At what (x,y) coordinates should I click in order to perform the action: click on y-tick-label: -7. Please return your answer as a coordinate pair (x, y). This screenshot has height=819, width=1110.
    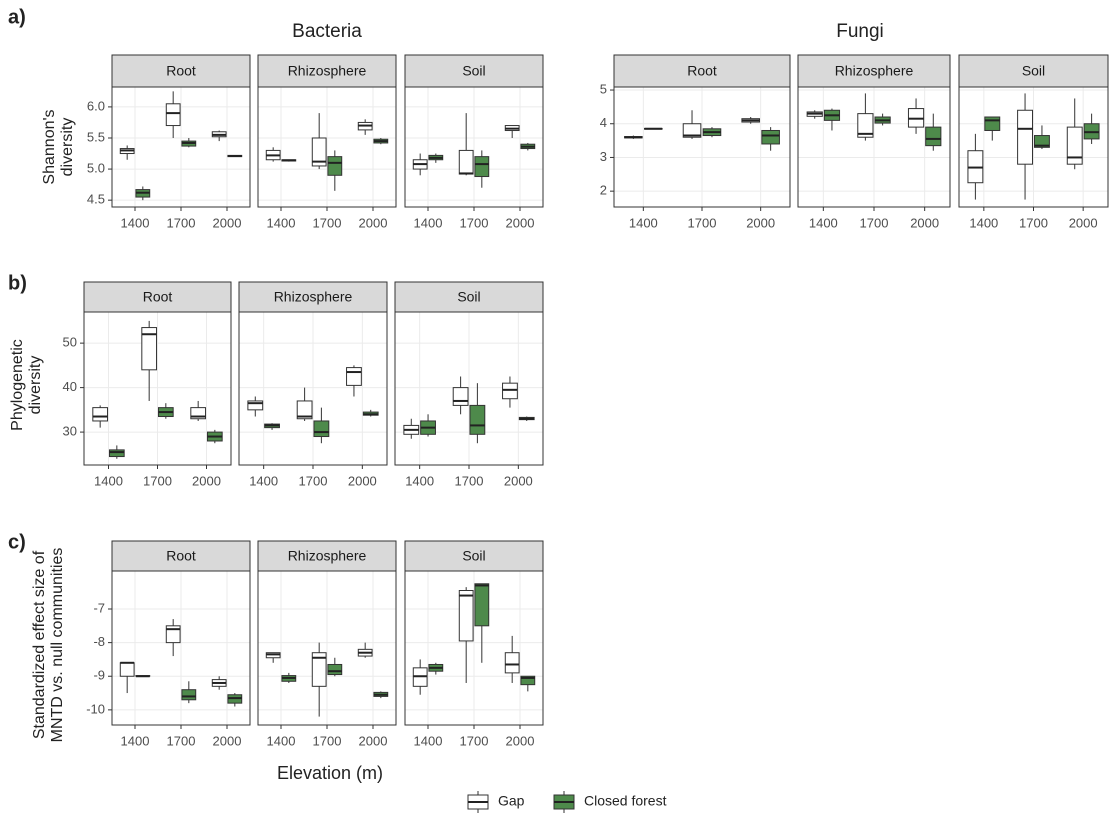
    Looking at the image, I should click on (99, 607).